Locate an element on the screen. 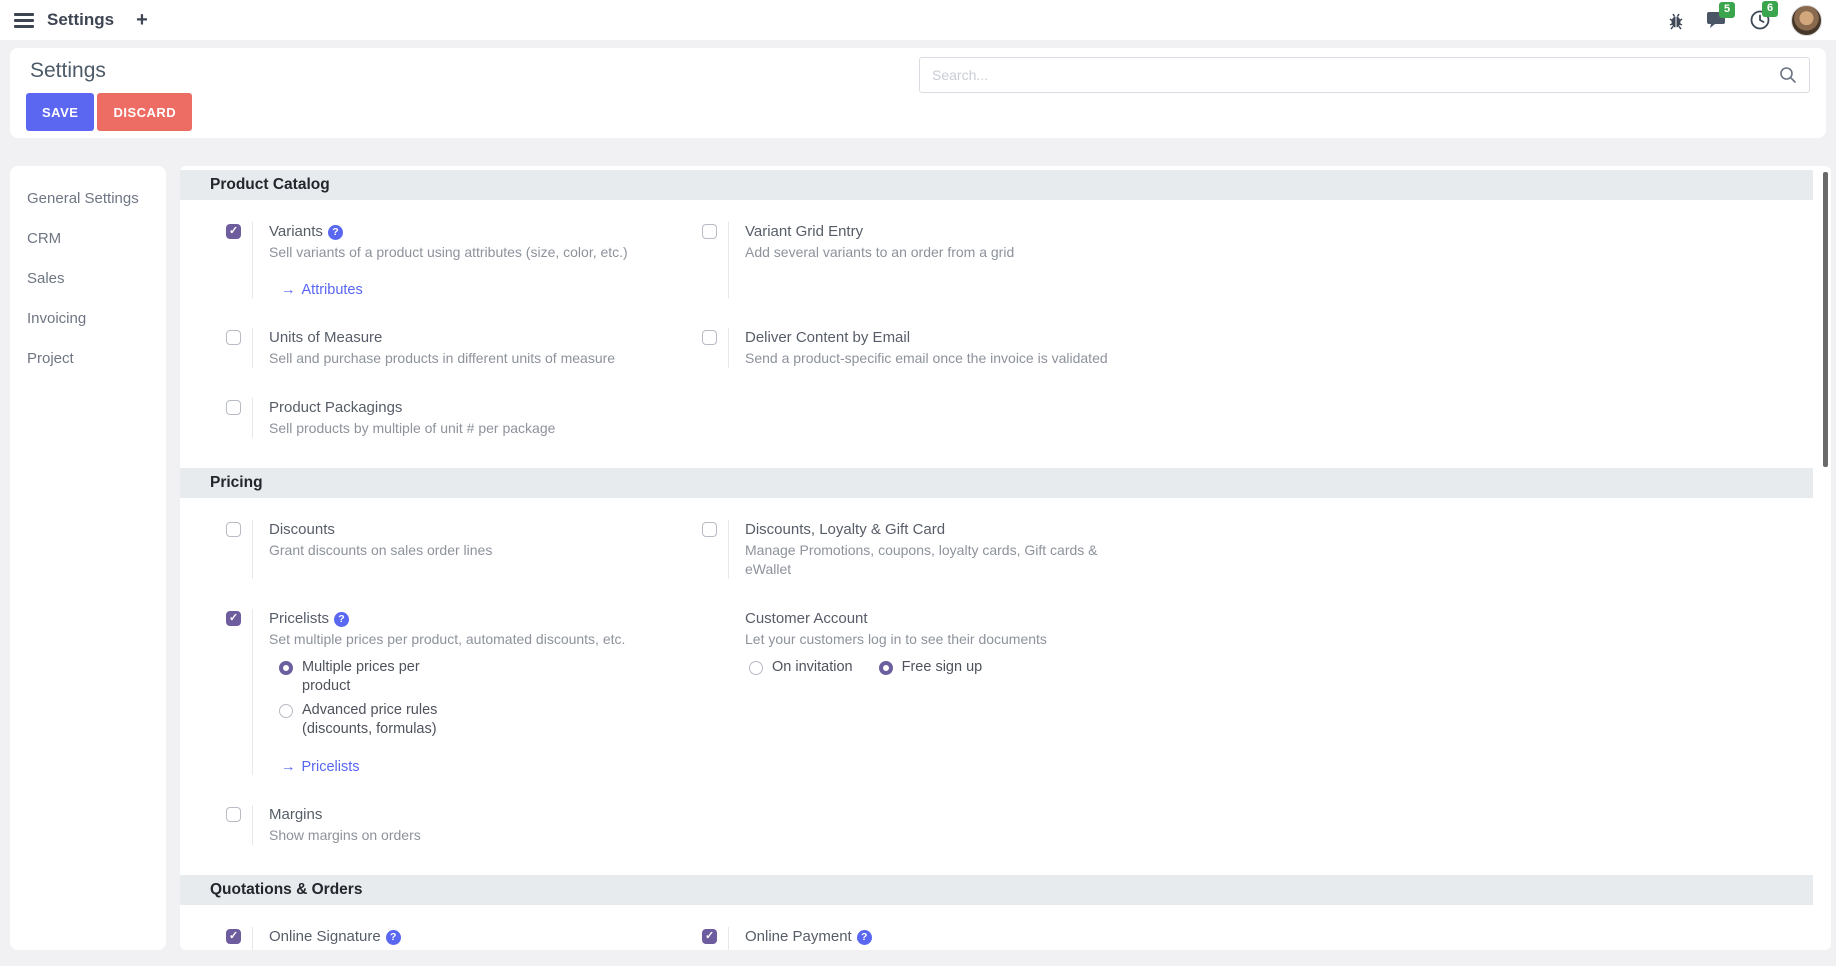 The width and height of the screenshot is (1836, 966). messages-badge: 5 is located at coordinates (1727, 9).